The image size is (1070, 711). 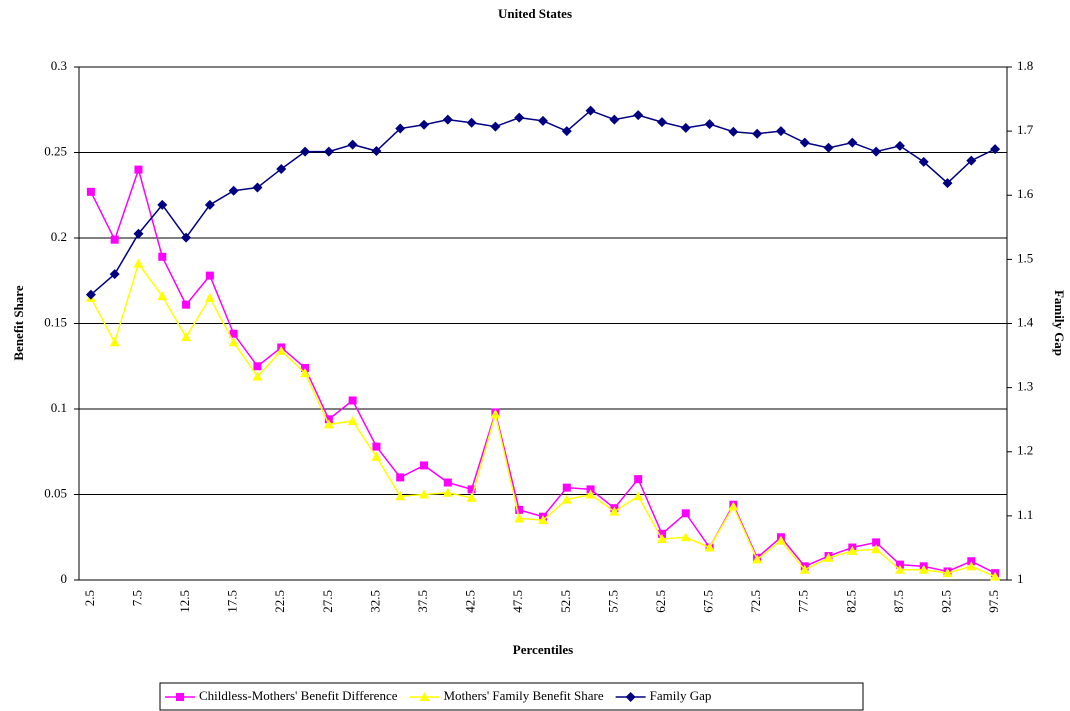 I want to click on x-tick-label: 27.5, so click(x=327, y=601).